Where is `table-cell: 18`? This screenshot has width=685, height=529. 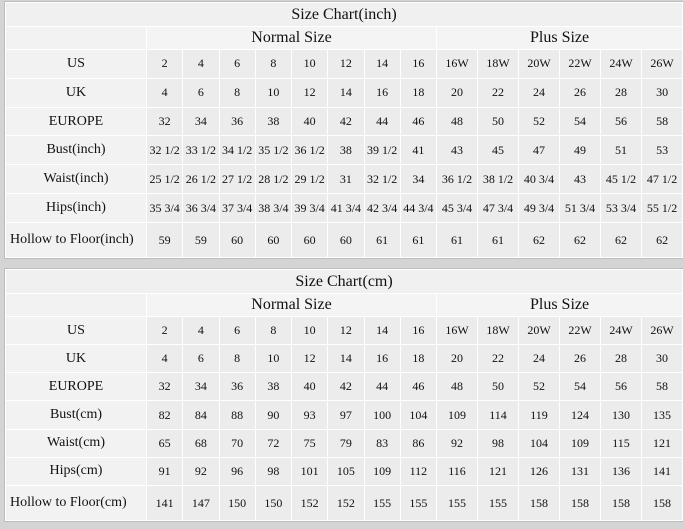
table-cell: 18 is located at coordinates (418, 92).